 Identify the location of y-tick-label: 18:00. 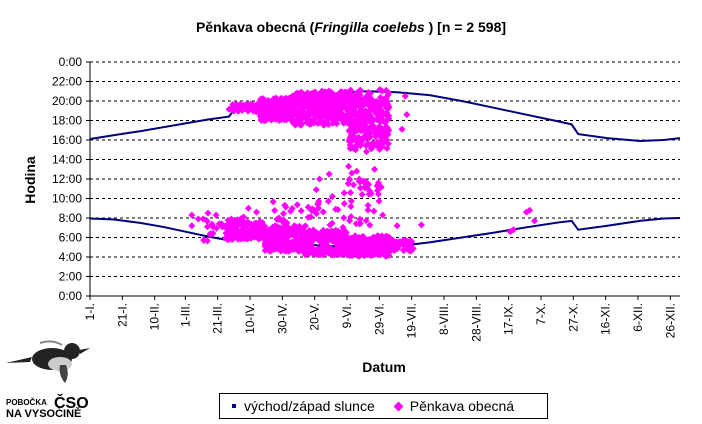
(67, 121).